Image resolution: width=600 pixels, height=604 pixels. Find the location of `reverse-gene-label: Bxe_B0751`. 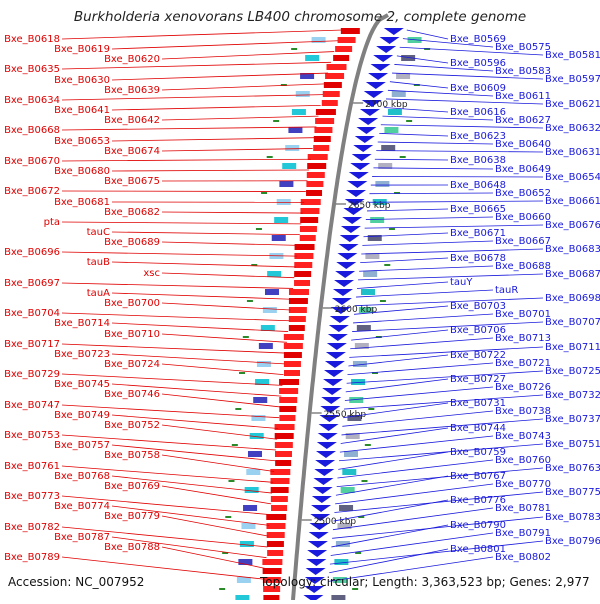

reverse-gene-label: Bxe_B0751 is located at coordinates (572, 444).